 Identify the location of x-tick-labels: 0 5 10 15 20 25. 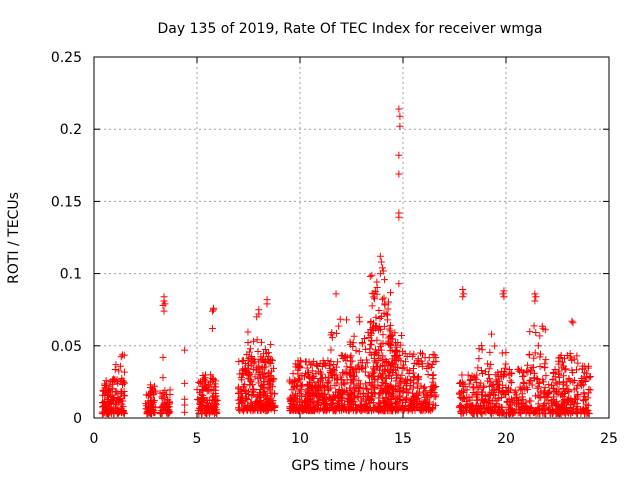
(354, 439).